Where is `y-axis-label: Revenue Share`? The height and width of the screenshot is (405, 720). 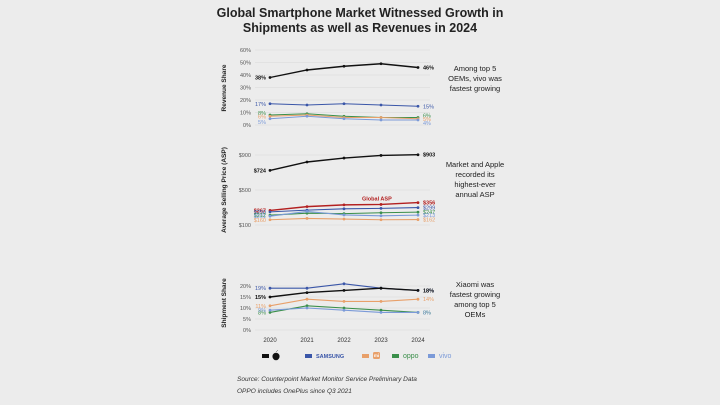
y-axis-label: Revenue Share is located at coordinates (224, 87).